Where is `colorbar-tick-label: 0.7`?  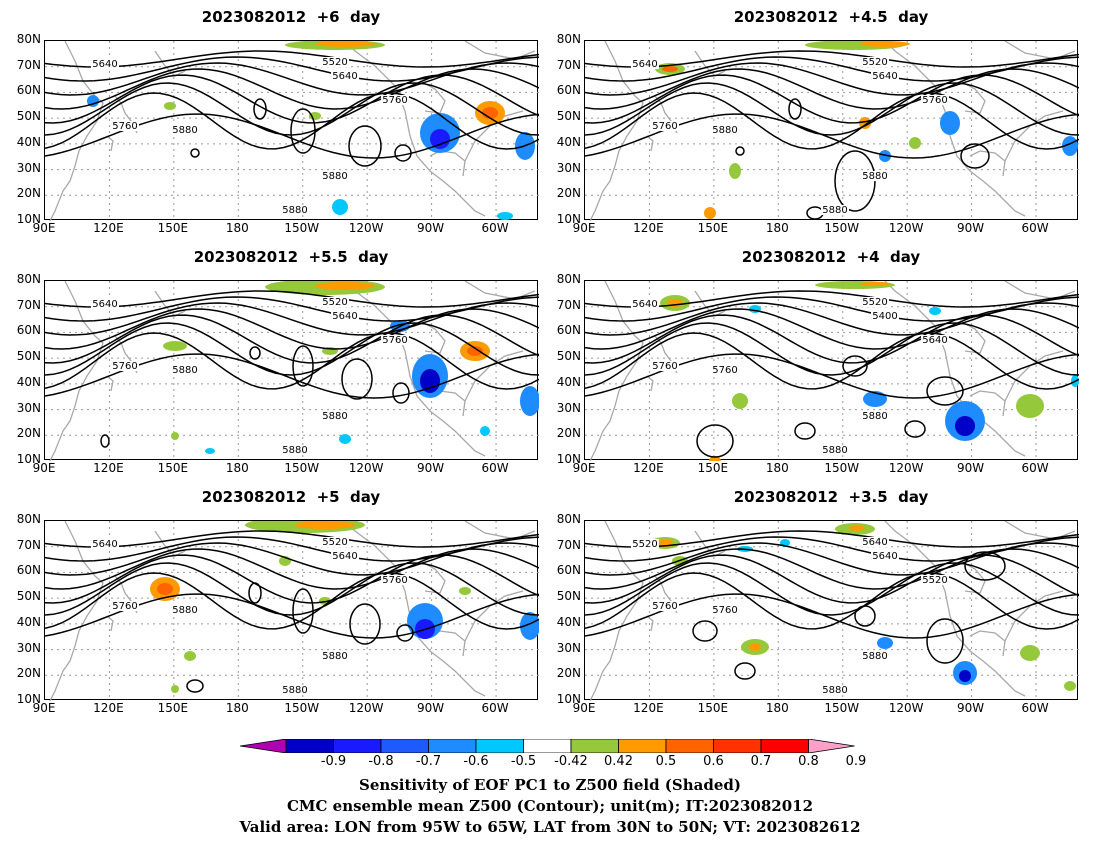 colorbar-tick-label: 0.7 is located at coordinates (761, 761).